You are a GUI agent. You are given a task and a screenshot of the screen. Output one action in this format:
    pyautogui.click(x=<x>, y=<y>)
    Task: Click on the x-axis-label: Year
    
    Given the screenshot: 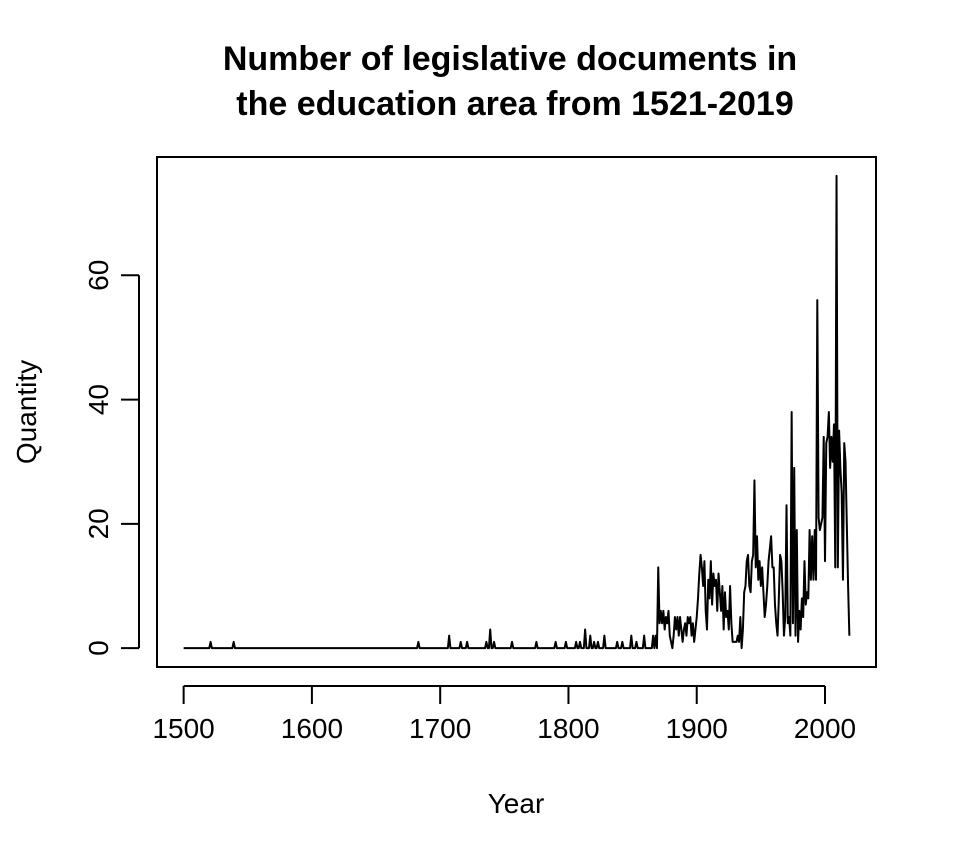 What is the action you would take?
    pyautogui.click(x=516, y=803)
    